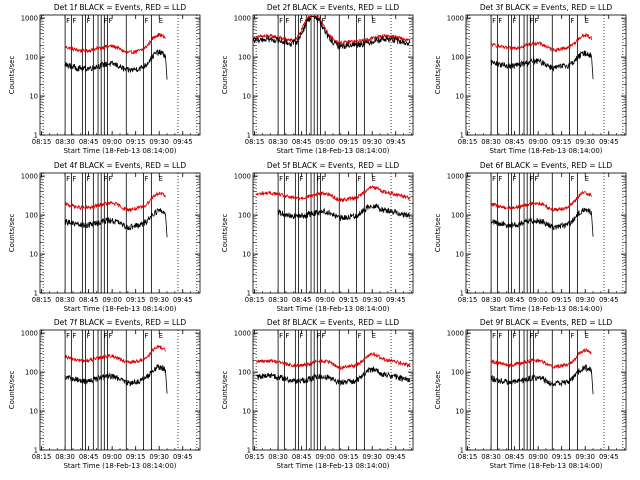 The width and height of the screenshot is (640, 480). I want to click on lld-curve, so click(541, 201).